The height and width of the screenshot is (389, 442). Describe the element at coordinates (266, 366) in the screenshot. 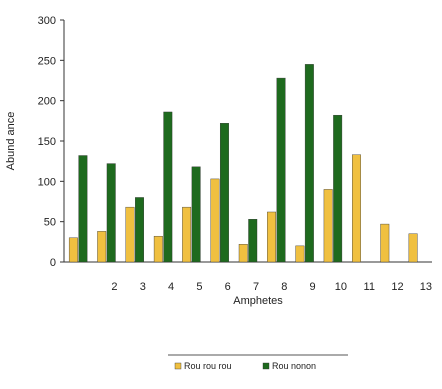

I see `legend-swatch-series2` at that location.